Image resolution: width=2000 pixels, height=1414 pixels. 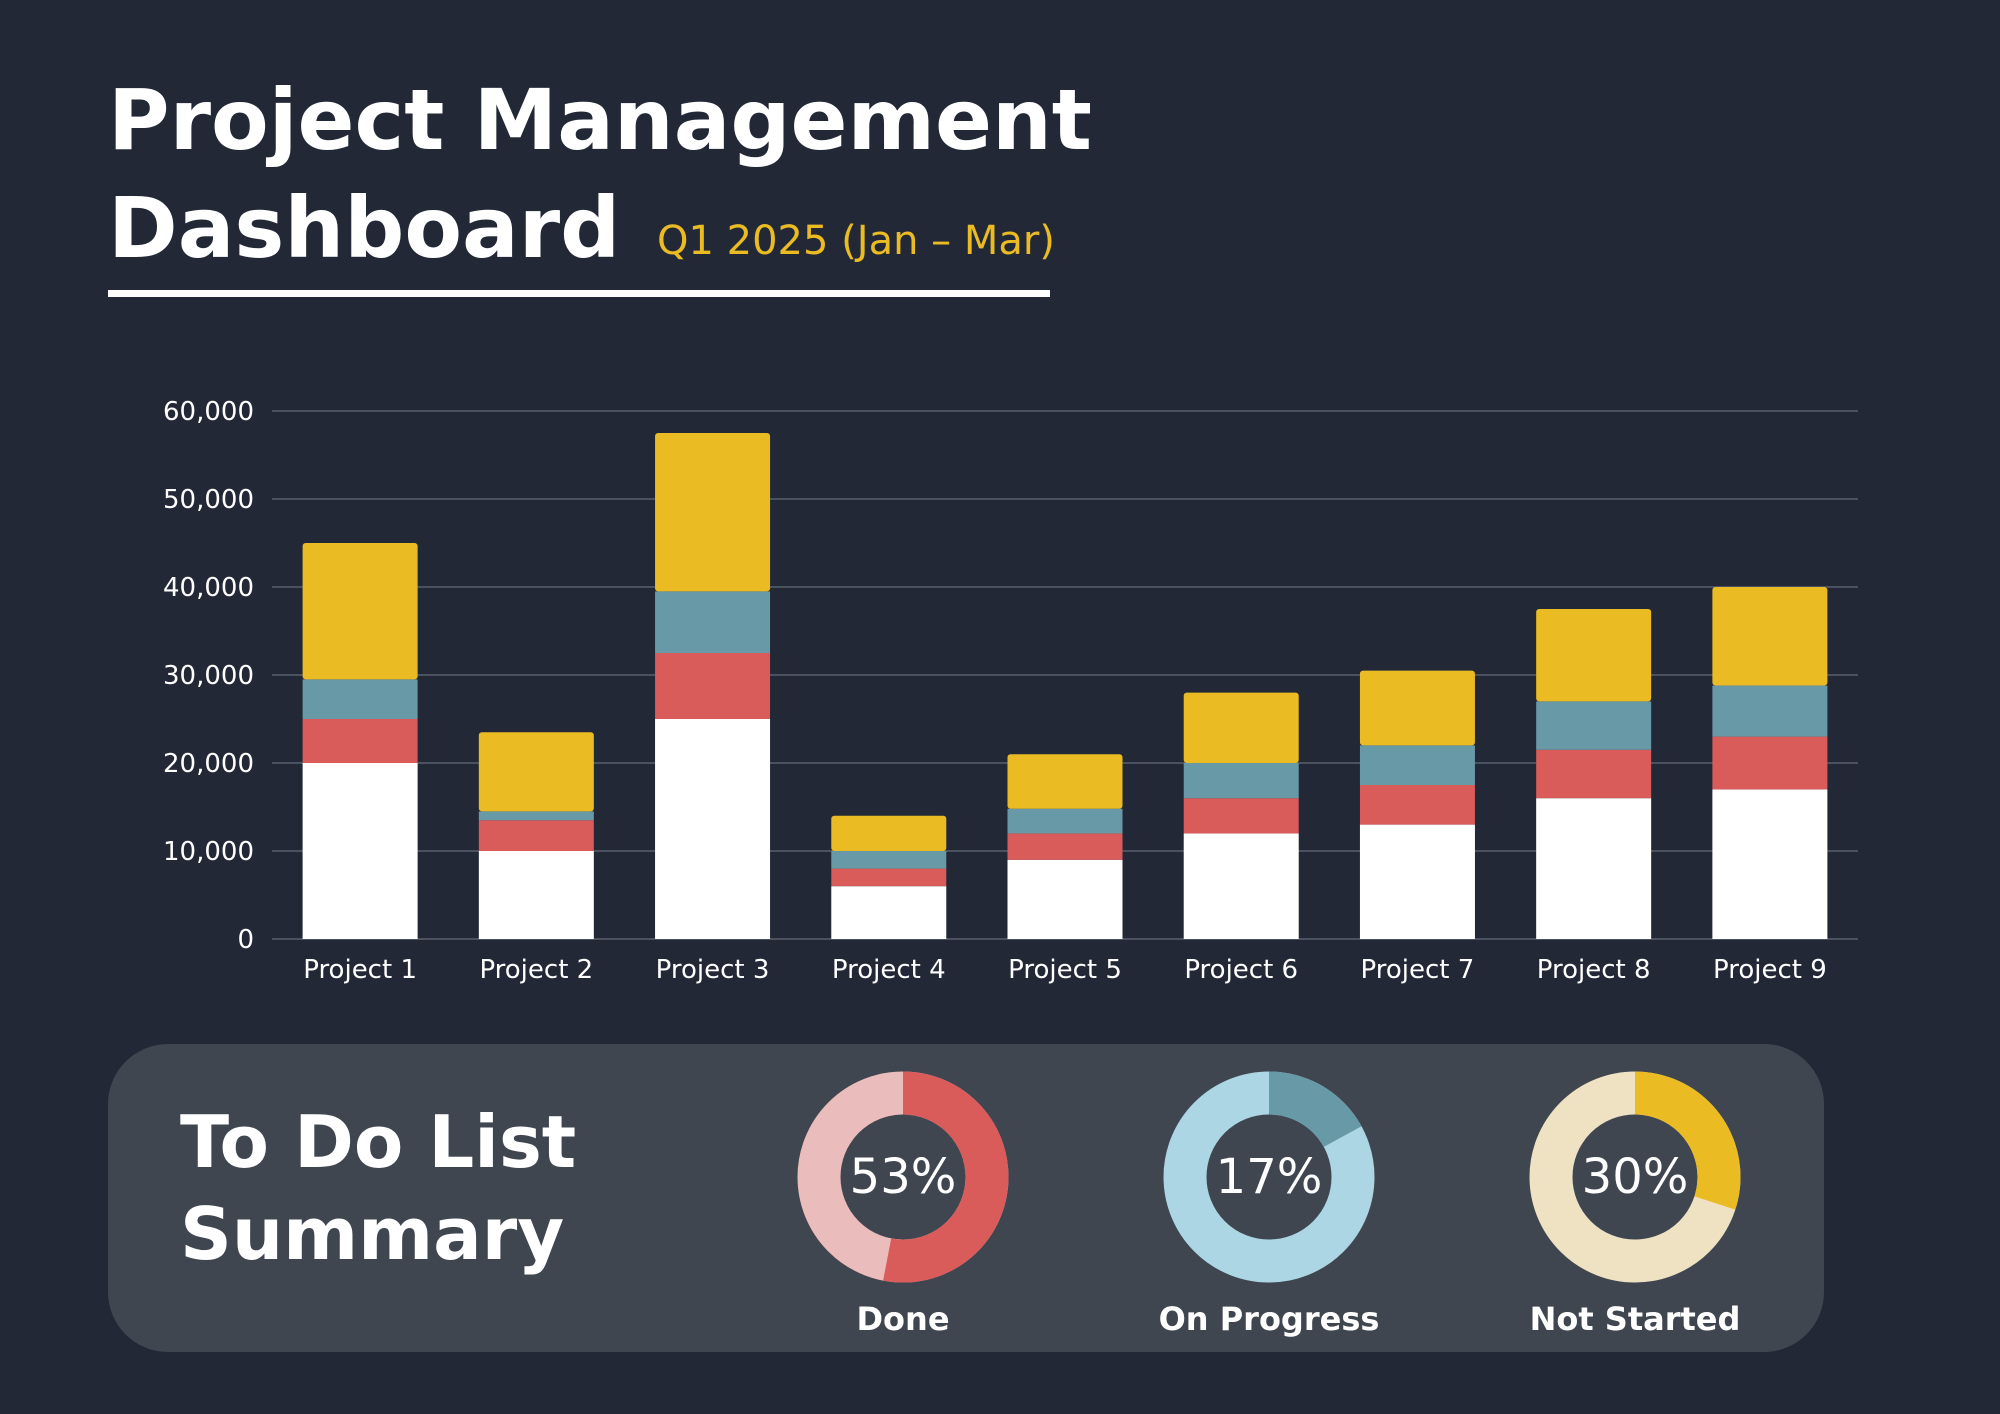 I want to click on x-tick-label: Project 6, so click(x=1241, y=970).